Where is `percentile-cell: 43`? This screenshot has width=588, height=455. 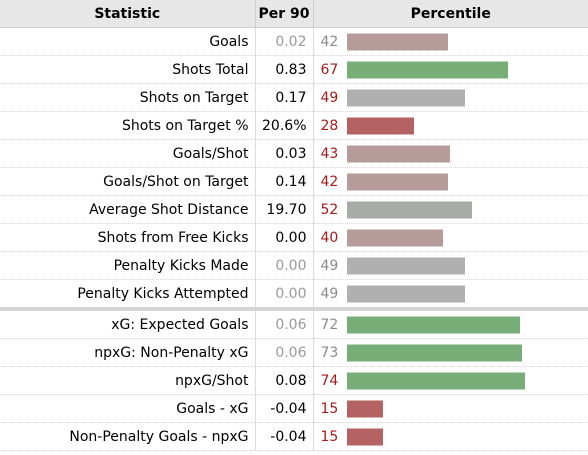
percentile-cell: 43 is located at coordinates (450, 153).